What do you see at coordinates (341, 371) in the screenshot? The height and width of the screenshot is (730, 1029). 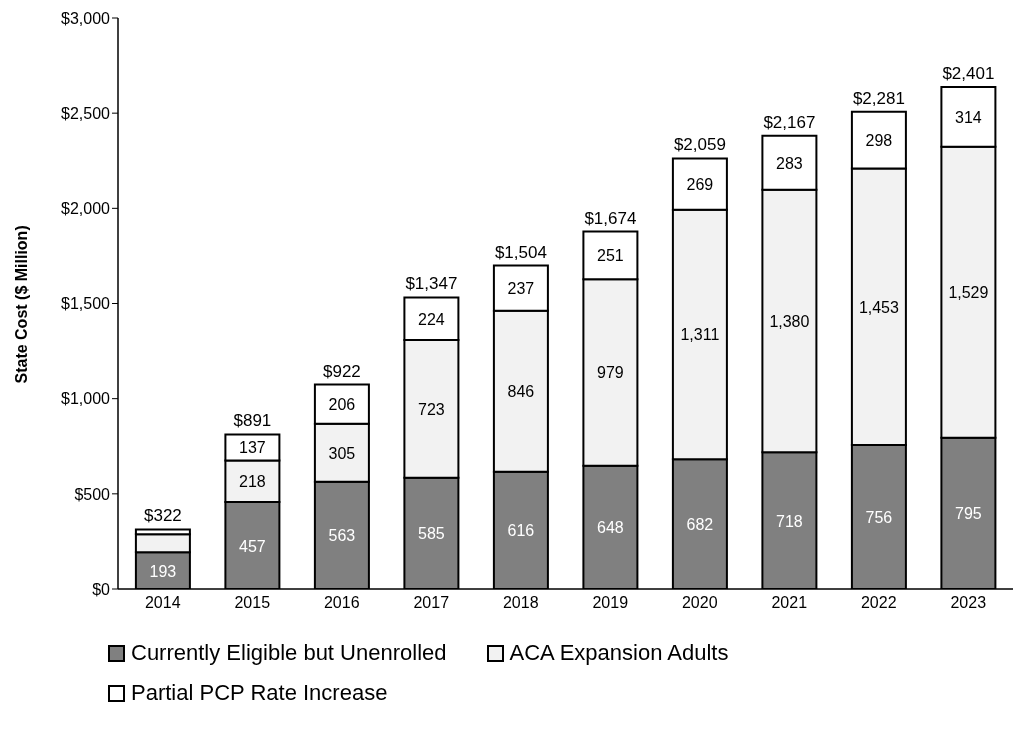 I see `annotation: $922` at bounding box center [341, 371].